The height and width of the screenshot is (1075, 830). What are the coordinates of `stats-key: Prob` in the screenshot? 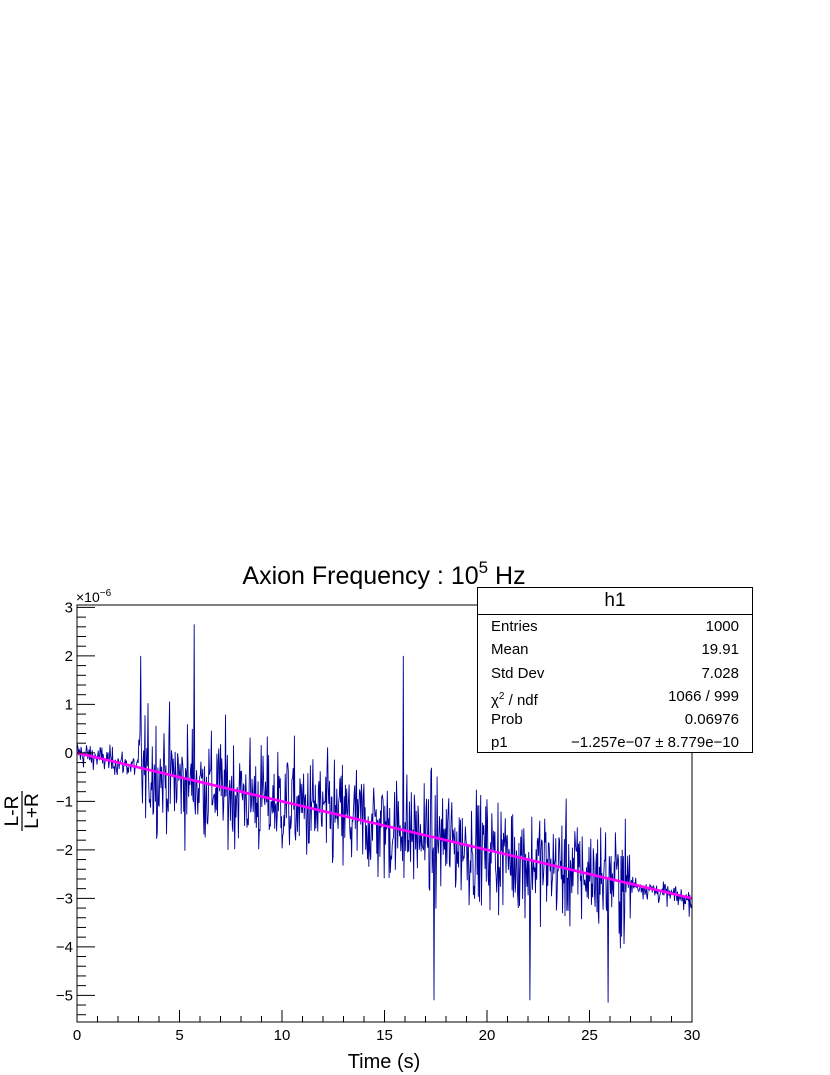 It's located at (507, 720).